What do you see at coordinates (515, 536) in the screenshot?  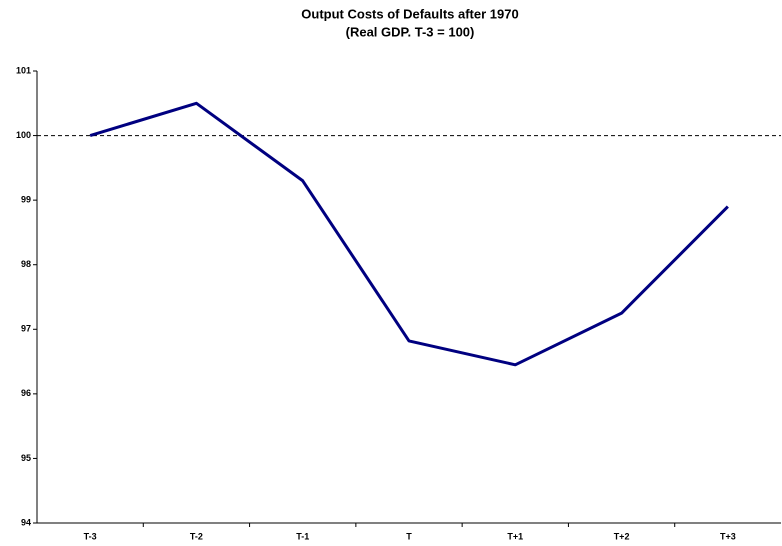 I see `x-tick-label: T+1` at bounding box center [515, 536].